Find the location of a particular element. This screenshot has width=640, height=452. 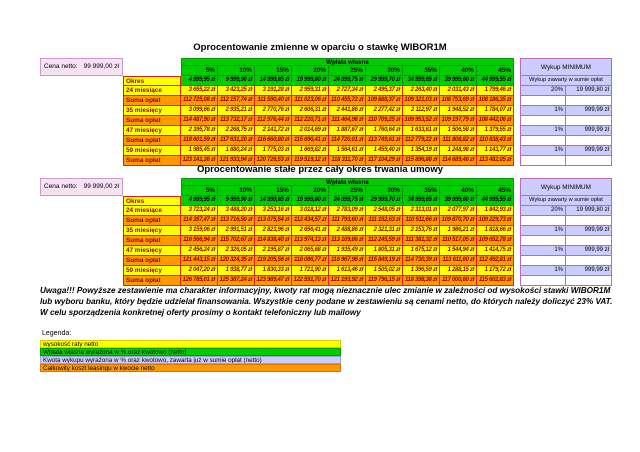

row-label: 24 miesiące is located at coordinates (152, 91).